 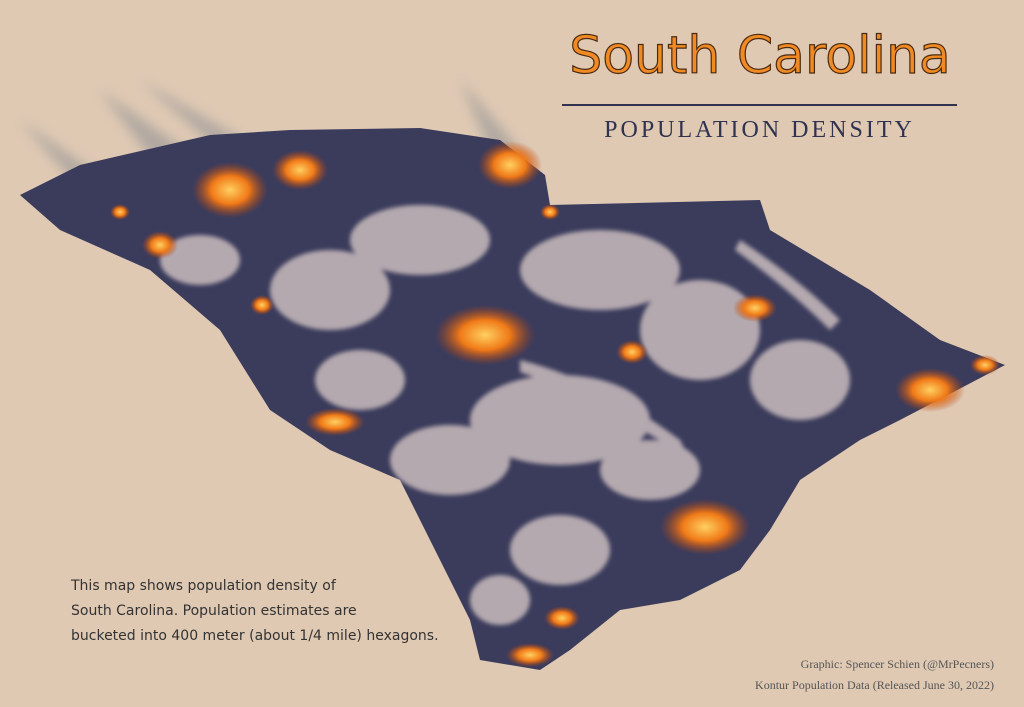 I want to click on description-line: This map shows population density of, so click(x=203, y=586).